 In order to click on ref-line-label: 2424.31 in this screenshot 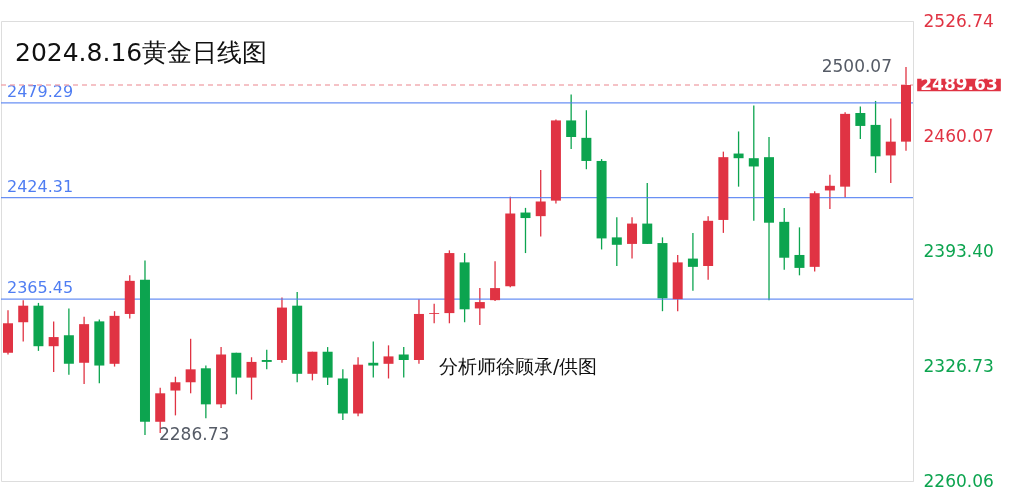, I will do `click(40, 186)`.